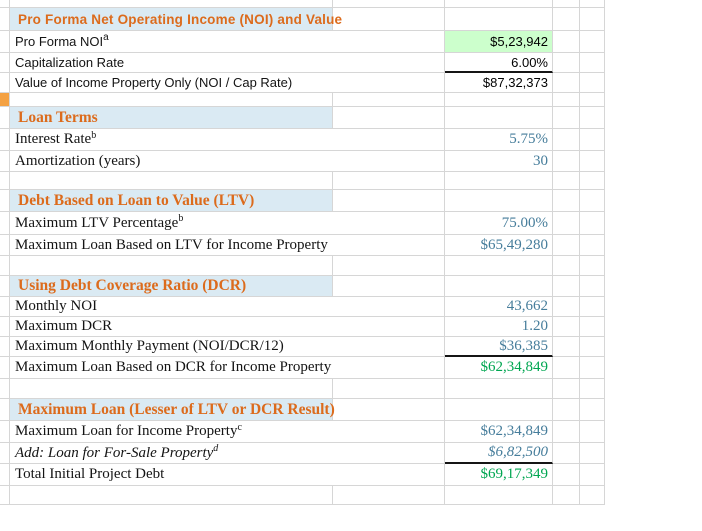  I want to click on label-cell-maximum-loan-income-property: Maximum Loan for Income Property c, so click(227, 432).